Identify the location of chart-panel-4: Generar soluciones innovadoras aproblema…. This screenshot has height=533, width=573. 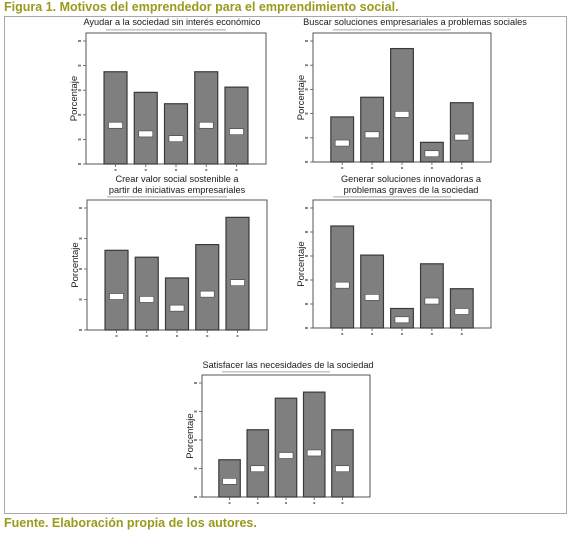
(394, 254).